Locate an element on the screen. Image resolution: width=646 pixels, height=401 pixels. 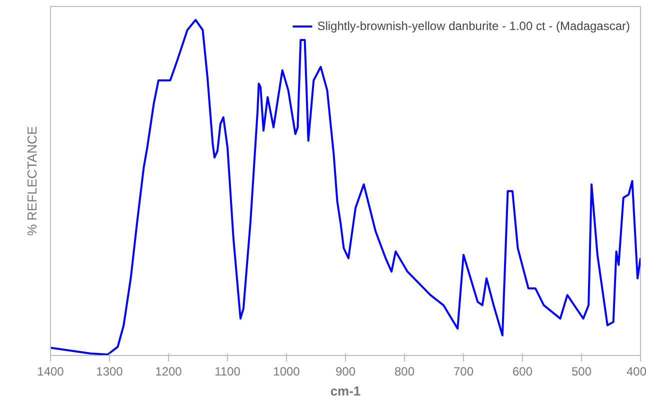
x-tick-label: 600 is located at coordinates (522, 371).